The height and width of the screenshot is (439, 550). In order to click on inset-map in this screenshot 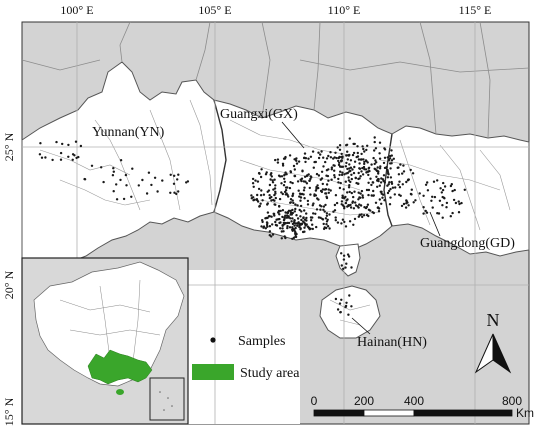, I will do `click(105, 341)`.